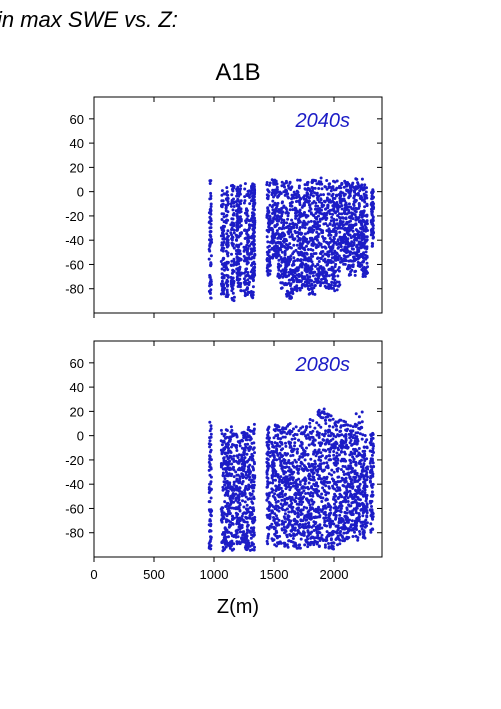  What do you see at coordinates (74, 460) in the screenshot?
I see `y-tick-label: -20` at bounding box center [74, 460].